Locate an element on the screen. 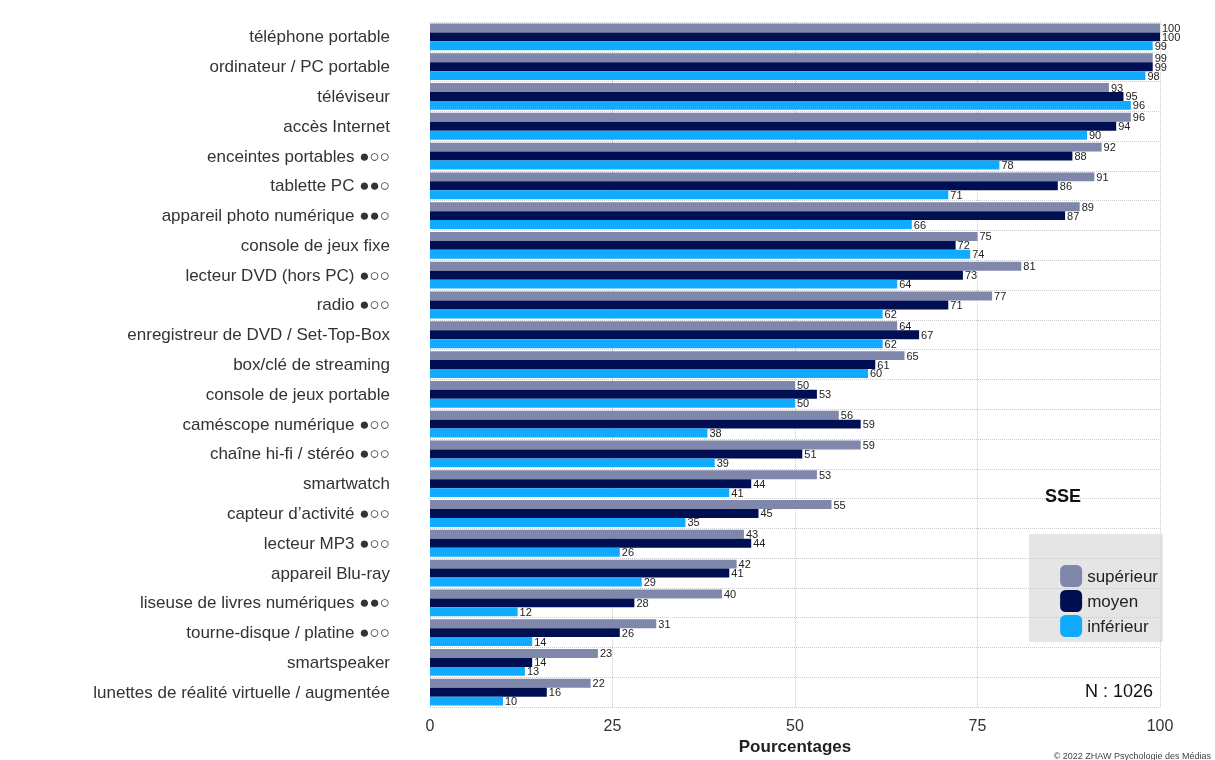 This screenshot has height=760, width=1215. data-label: 87 is located at coordinates (1073, 215).